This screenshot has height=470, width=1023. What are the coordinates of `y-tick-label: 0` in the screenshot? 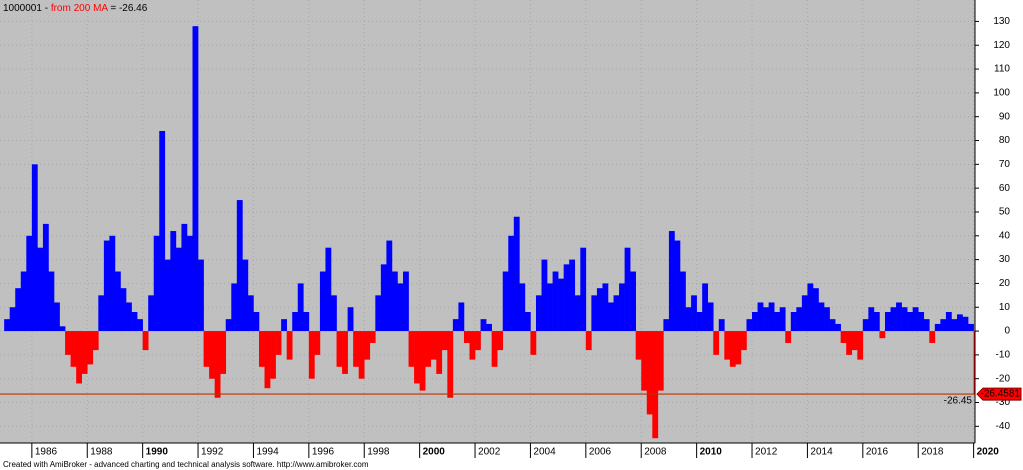 It's located at (1007, 331).